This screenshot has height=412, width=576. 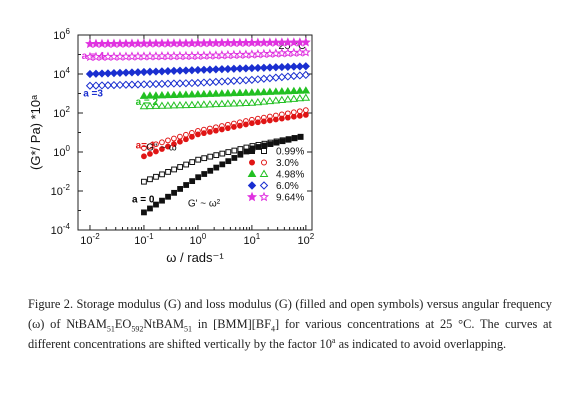 What do you see at coordinates (204, 236) in the screenshot?
I see `x-tick-exponent: 0` at bounding box center [204, 236].